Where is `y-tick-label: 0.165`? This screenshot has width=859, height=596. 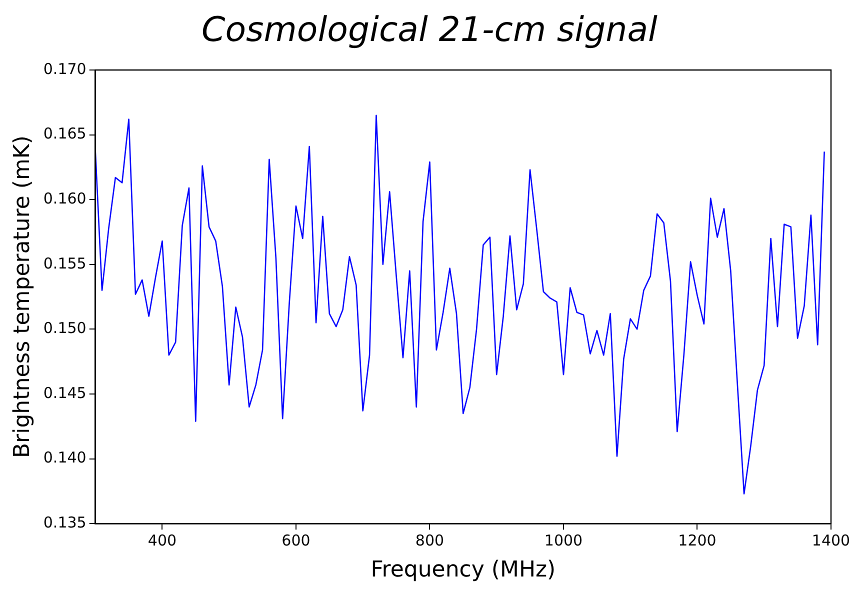
y-tick-label: 0.165 is located at coordinates (64, 133).